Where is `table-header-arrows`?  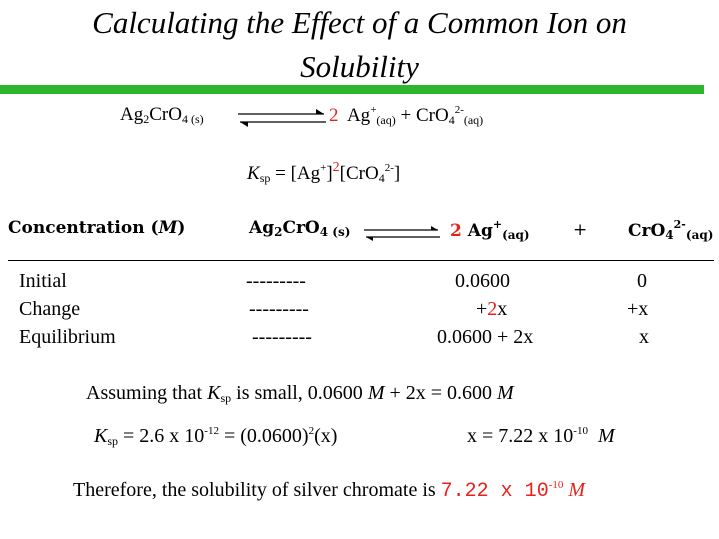 table-header-arrows is located at coordinates (402, 233).